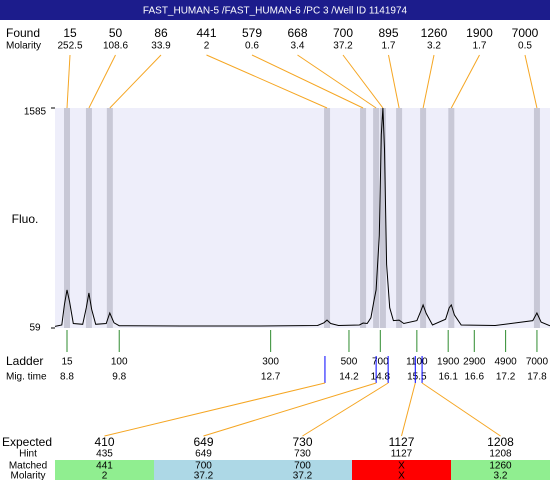 This screenshot has height=480, width=550. What do you see at coordinates (116, 33) in the screenshot?
I see `found-size: 50` at bounding box center [116, 33].